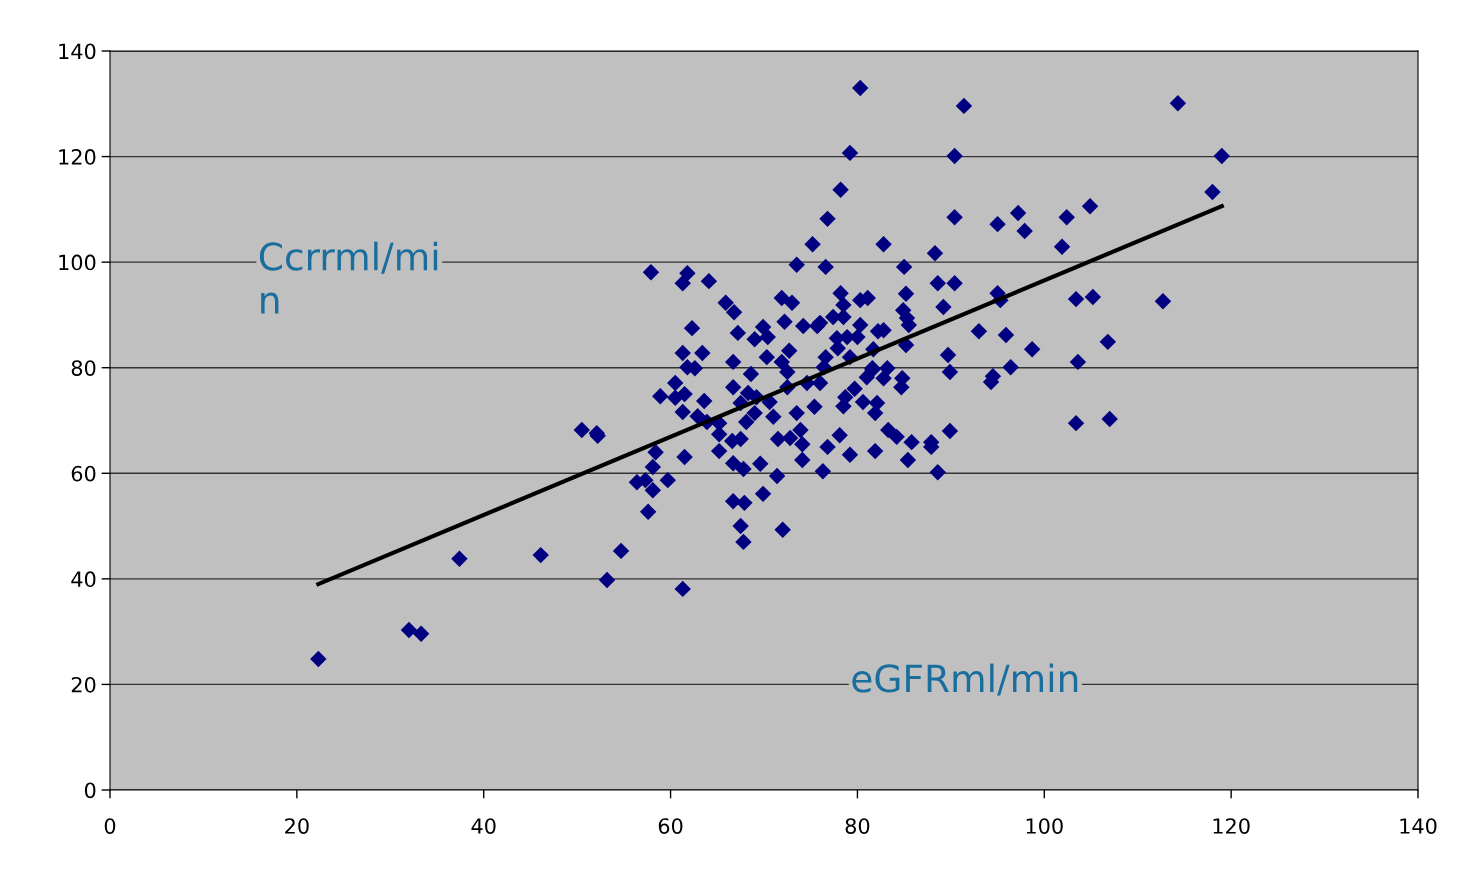 The width and height of the screenshot is (1473, 877). Describe the element at coordinates (965, 679) in the screenshot. I see `x-axis-title: eGFRml/min` at that location.